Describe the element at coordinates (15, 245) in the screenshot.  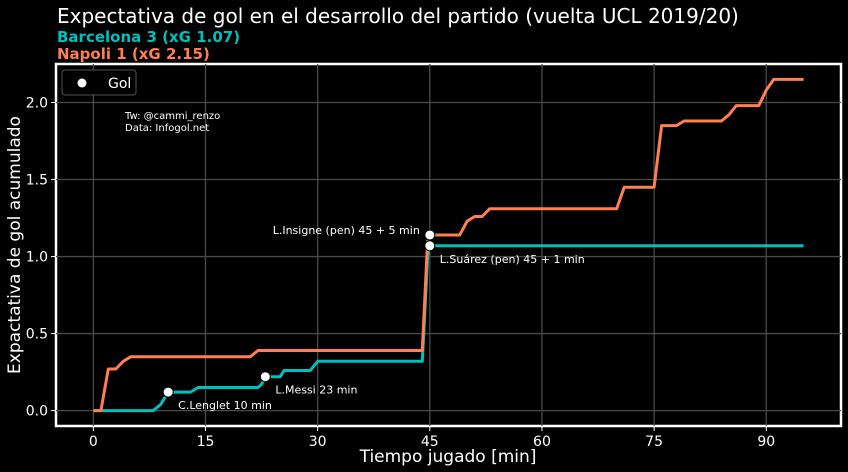
I see `y-axis-label: Expactativa de gol acumulado` at that location.